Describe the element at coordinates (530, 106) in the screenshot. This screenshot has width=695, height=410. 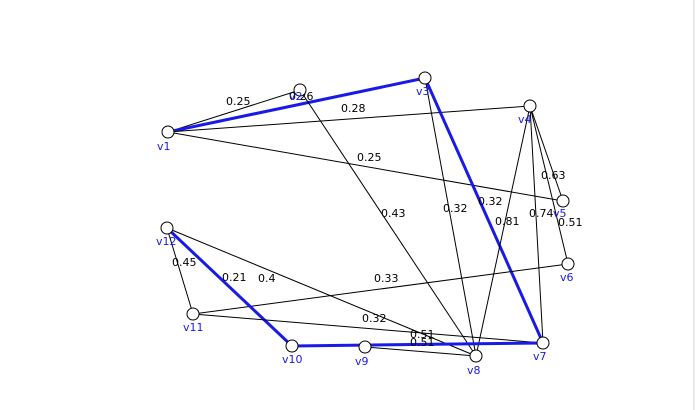
I see `vertex-v4` at that location.